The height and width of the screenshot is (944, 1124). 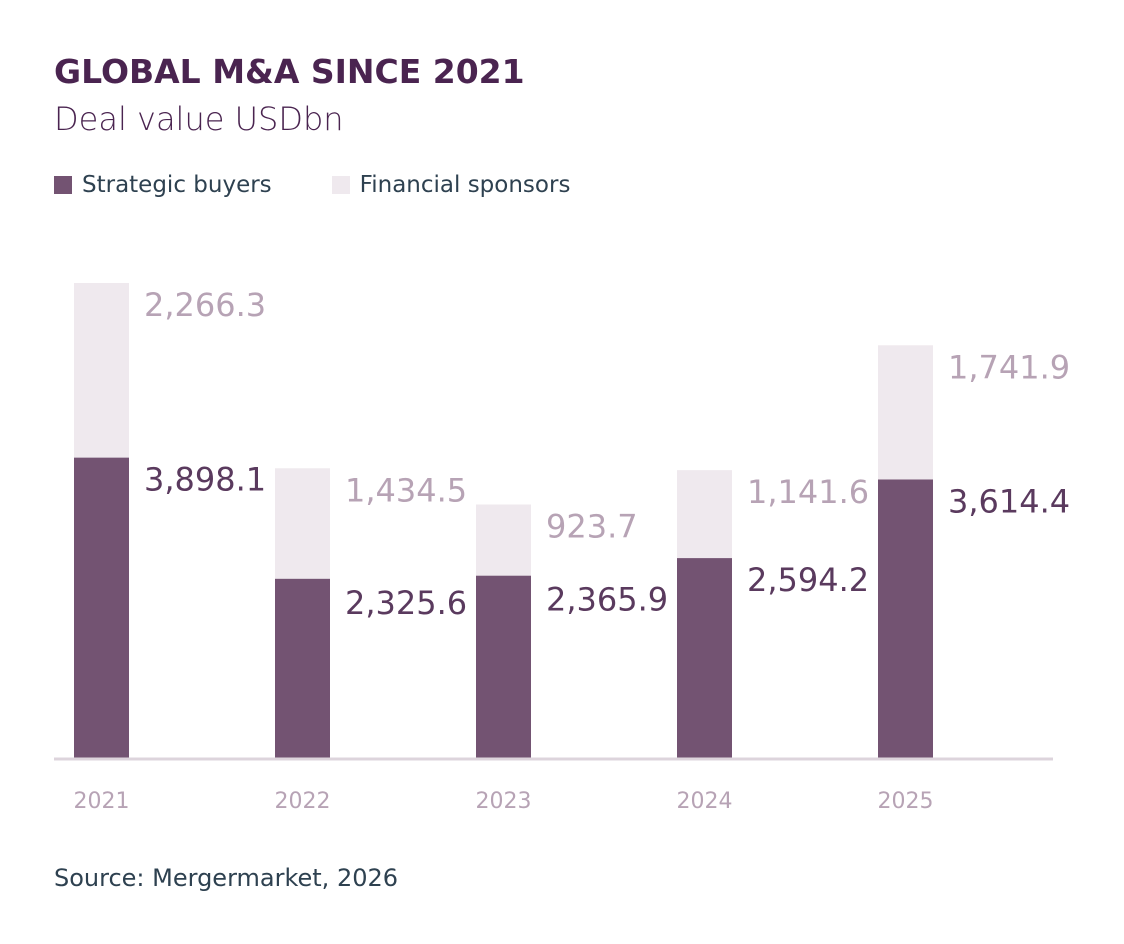 I want to click on label-strategic-2021: 3,898.1, so click(x=205, y=480).